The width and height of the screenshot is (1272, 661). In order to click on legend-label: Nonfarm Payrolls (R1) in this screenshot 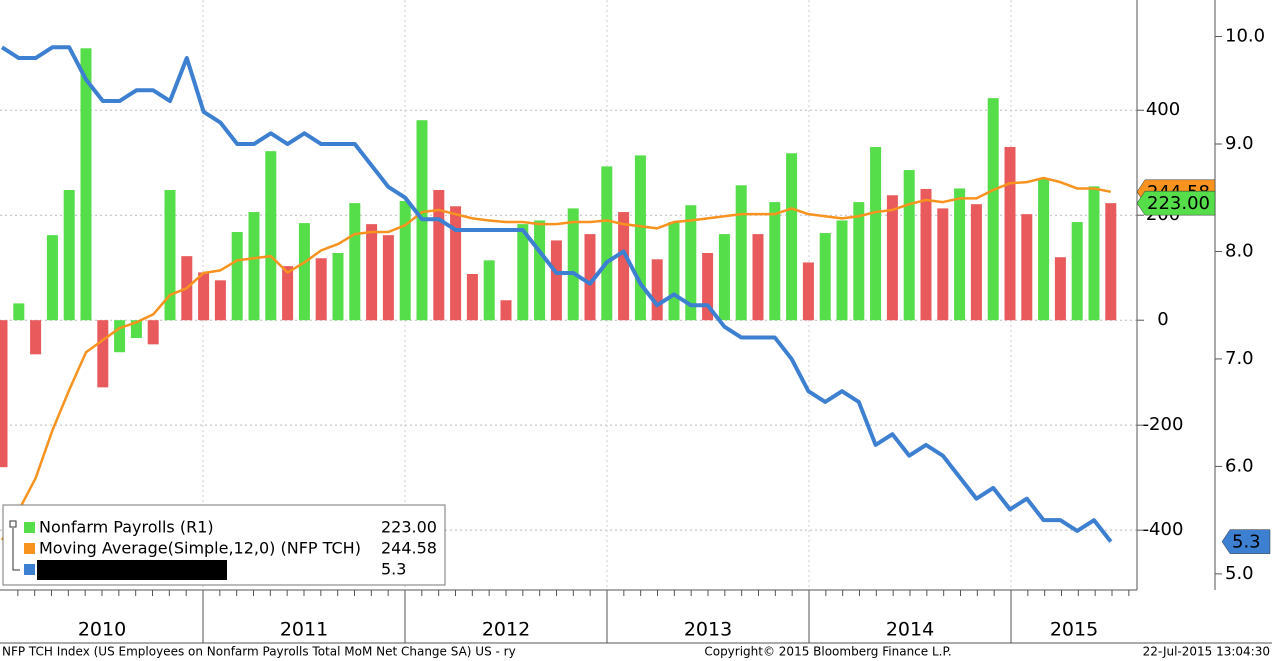, I will do `click(126, 527)`.